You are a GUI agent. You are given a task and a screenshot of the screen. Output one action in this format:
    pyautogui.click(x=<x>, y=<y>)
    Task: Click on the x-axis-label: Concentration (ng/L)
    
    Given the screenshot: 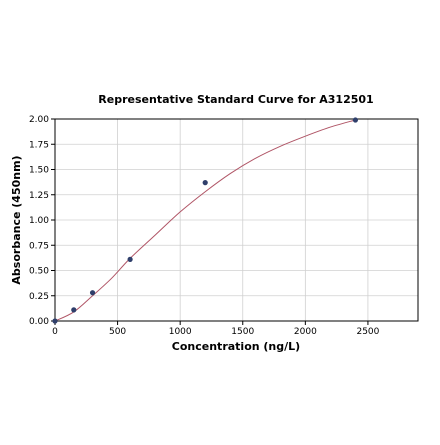 What is the action you would take?
    pyautogui.click(x=236, y=346)
    